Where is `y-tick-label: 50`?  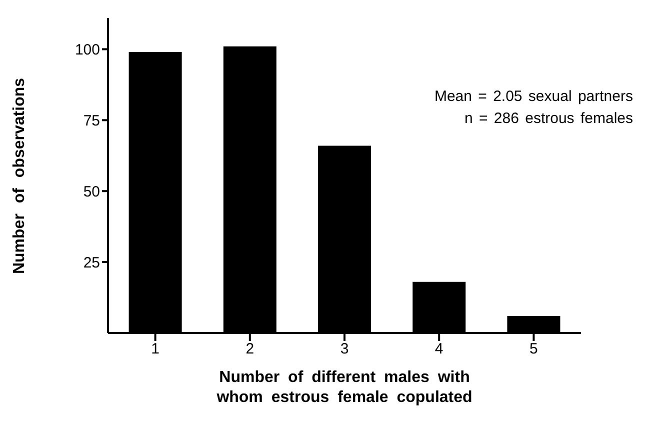 y-tick-label: 50 is located at coordinates (91, 191).